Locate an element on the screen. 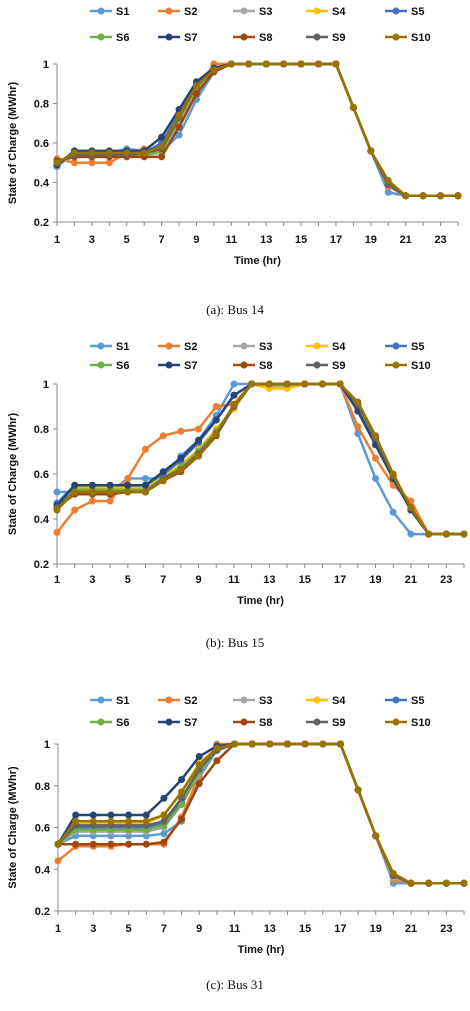 The image size is (470, 1011). legend-marker-s6 is located at coordinates (101, 37).